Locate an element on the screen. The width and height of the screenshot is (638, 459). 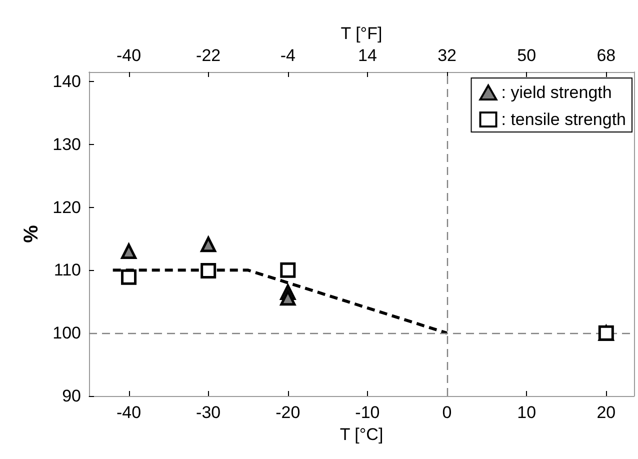
x2-tick-label: 32 is located at coordinates (447, 55).